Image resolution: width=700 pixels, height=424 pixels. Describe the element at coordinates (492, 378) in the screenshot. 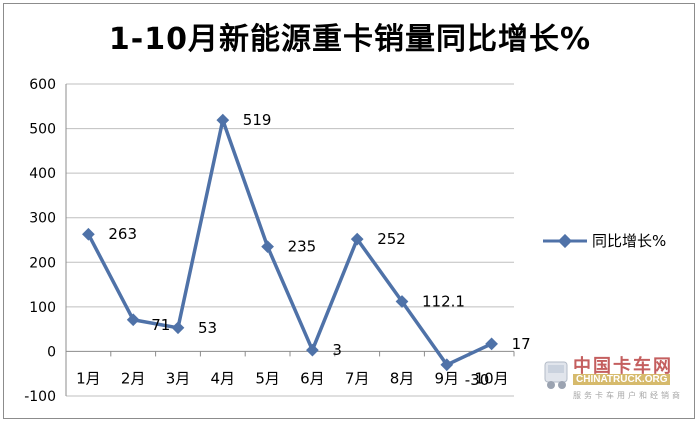

I see `x-tick-label: 10月` at that location.